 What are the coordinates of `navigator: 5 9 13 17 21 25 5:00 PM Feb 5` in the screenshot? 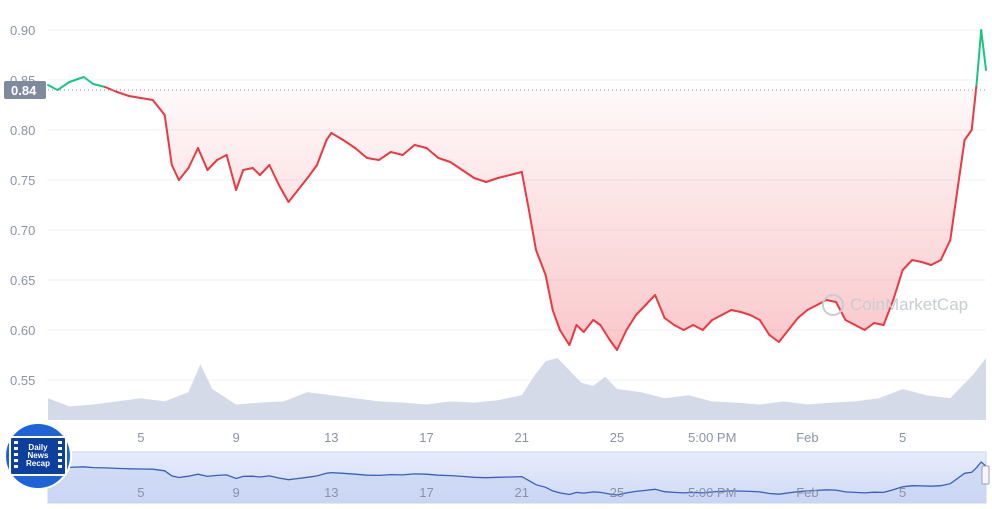 It's located at (518, 477).